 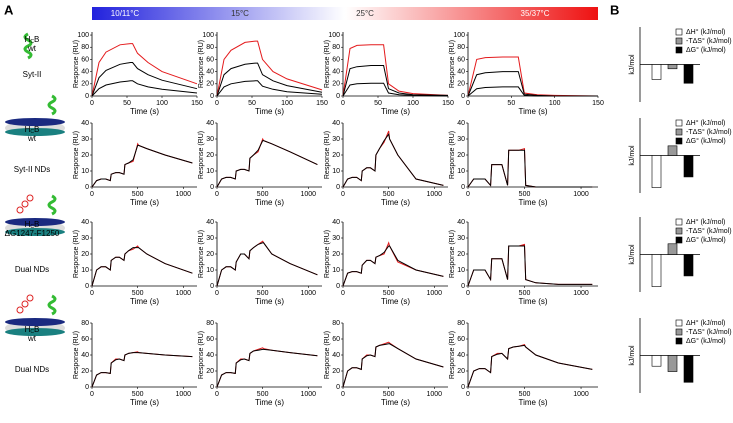 What do you see at coordinates (208, 35) in the screenshot?
I see `y-tick-label: 100` at bounding box center [208, 35].